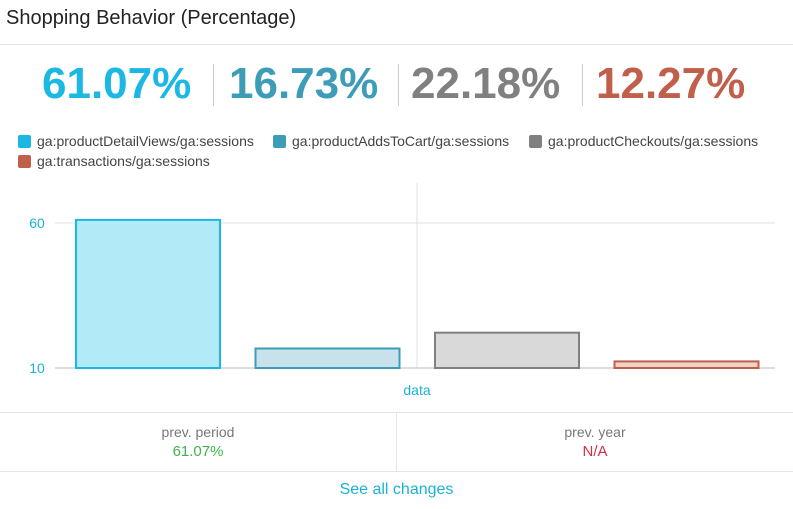 This screenshot has width=793, height=509. Describe the element at coordinates (151, 18) in the screenshot. I see `widget-title: Shopping Behavior (Percentage)` at that location.